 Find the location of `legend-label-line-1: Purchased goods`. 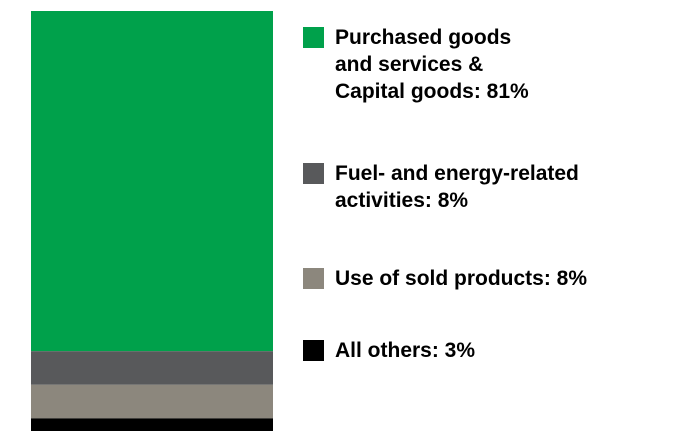

legend-label-line-1: Purchased goods is located at coordinates (423, 37).